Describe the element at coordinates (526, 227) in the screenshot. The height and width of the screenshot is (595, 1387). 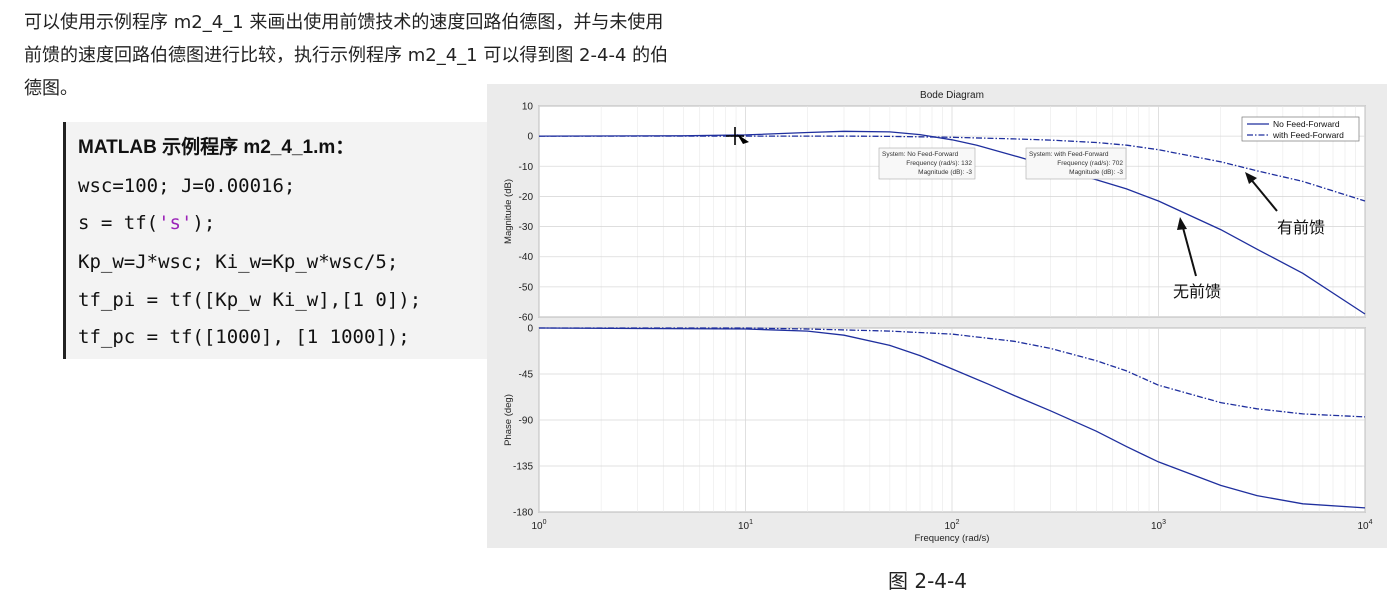
I see `y-tick-label: -30` at that location.